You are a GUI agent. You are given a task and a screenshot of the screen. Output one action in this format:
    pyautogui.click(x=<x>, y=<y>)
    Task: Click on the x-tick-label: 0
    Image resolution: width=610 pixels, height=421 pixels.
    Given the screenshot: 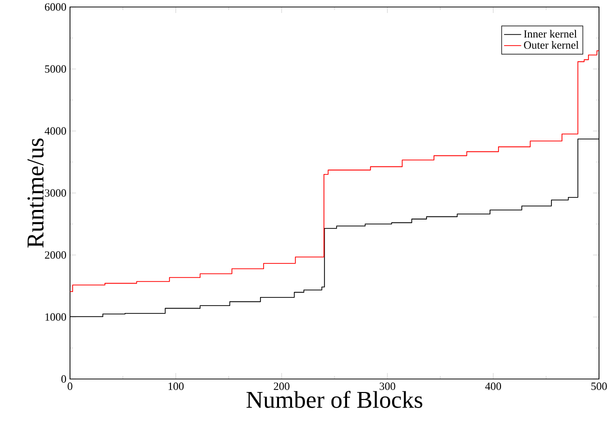 What is the action you would take?
    pyautogui.click(x=70, y=386)
    